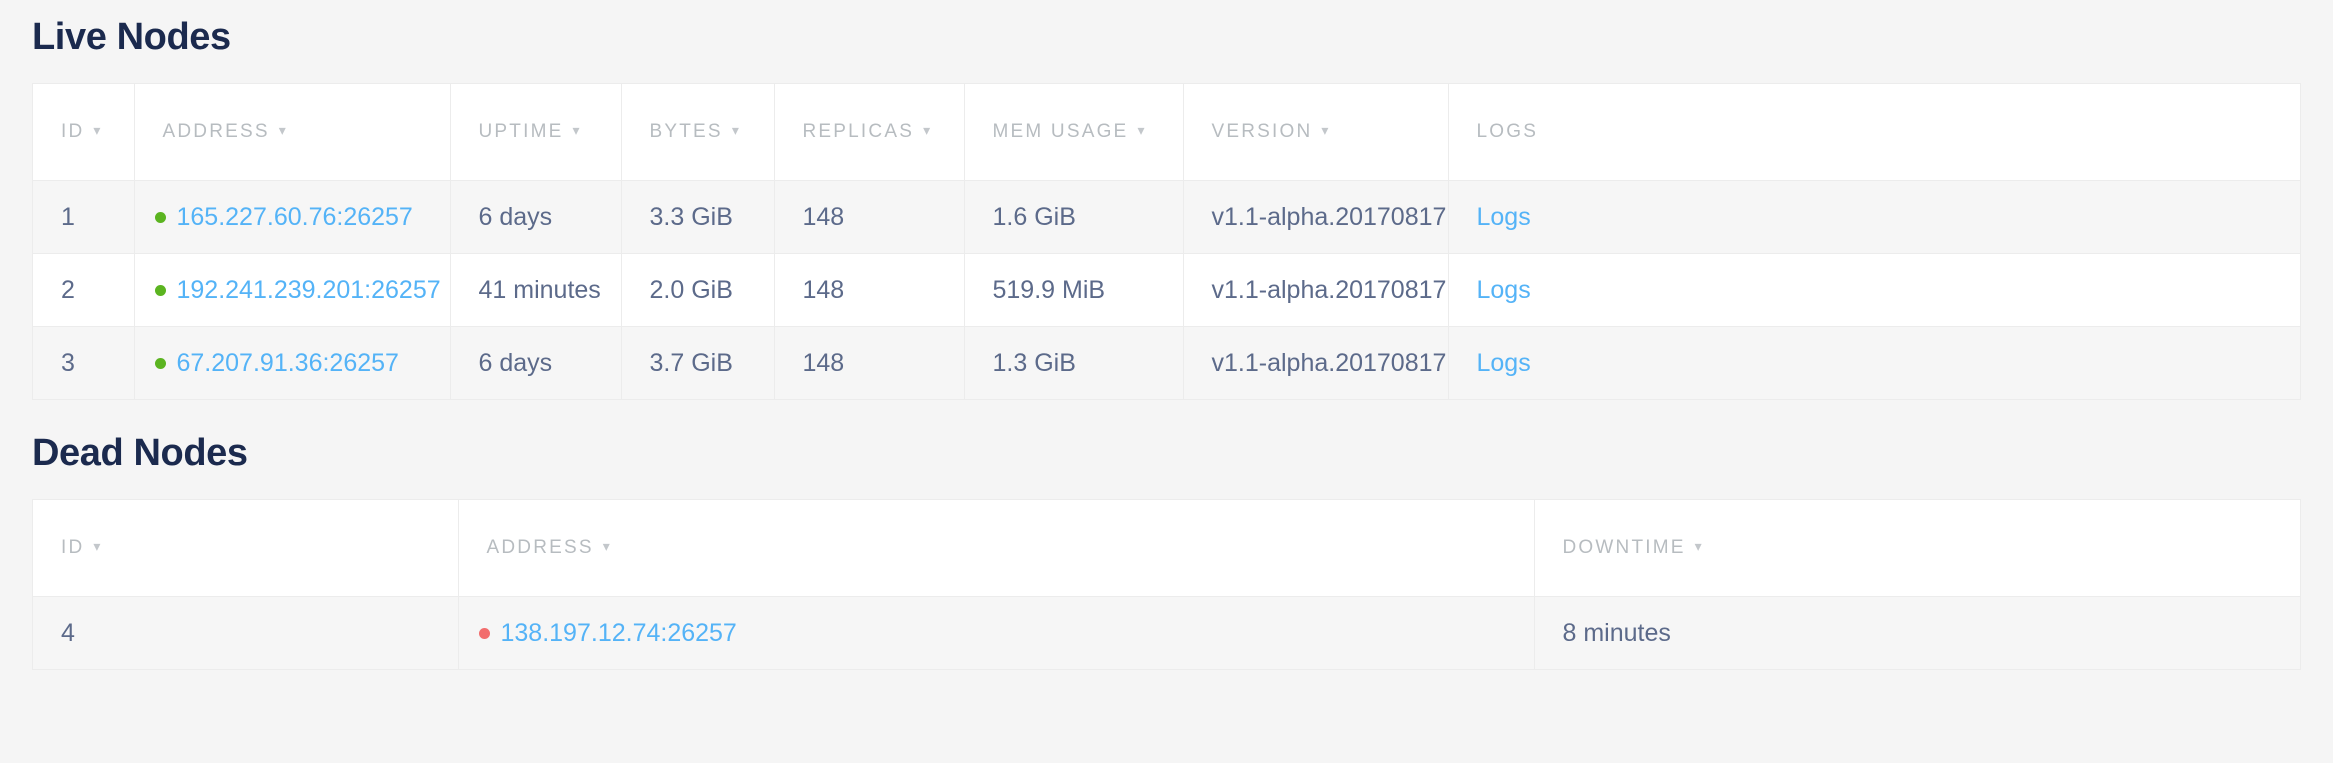  What do you see at coordinates (1874, 132) in the screenshot?
I see `column-header-logs: LOGS` at bounding box center [1874, 132].